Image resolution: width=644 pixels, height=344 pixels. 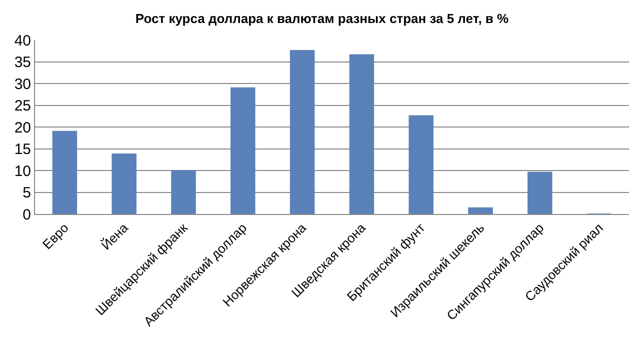 What do you see at coordinates (22, 149) in the screenshot?
I see `y-tick-label: 15` at bounding box center [22, 149].